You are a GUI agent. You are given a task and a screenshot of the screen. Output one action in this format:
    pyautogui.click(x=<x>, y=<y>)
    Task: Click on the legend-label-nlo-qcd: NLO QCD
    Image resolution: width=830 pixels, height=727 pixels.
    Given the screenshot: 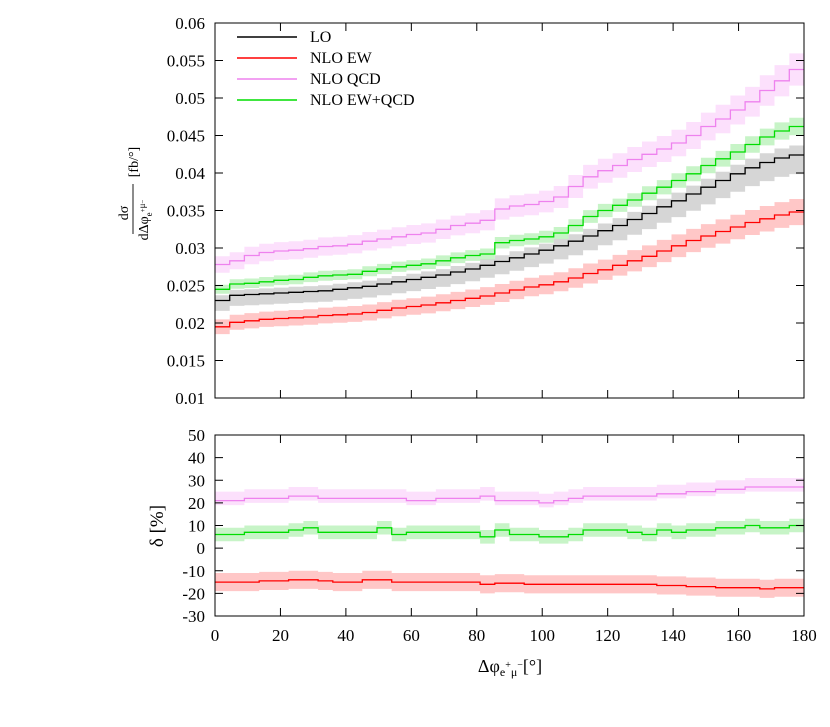 What is the action you would take?
    pyautogui.click(x=345, y=79)
    